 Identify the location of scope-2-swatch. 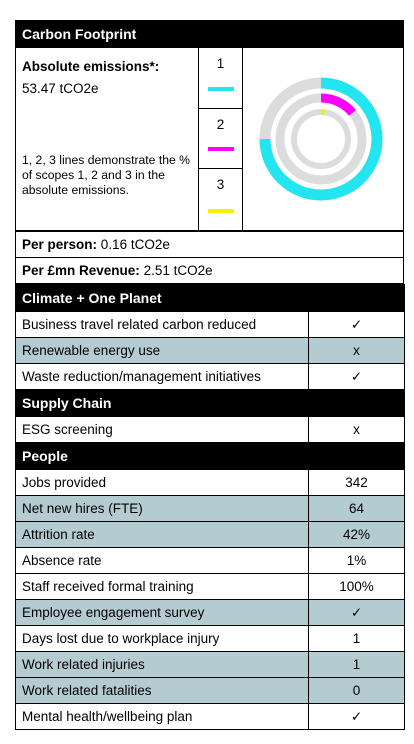
(221, 149).